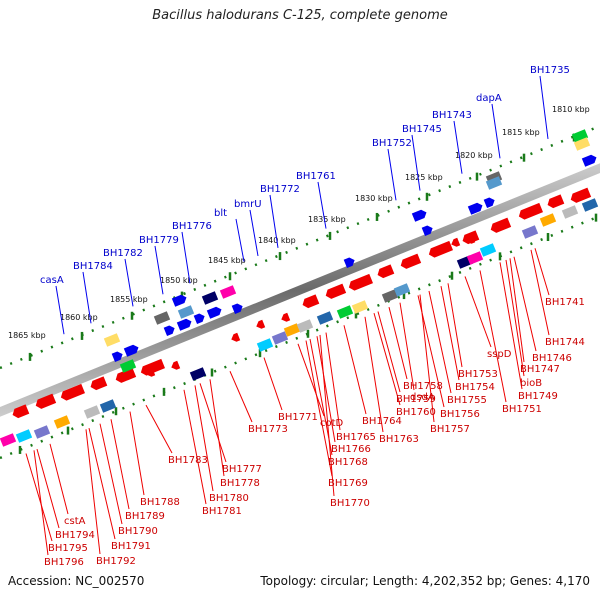 This screenshot has height=600, width=600. I want to click on lower-gene-label: BH1778, so click(240, 483).